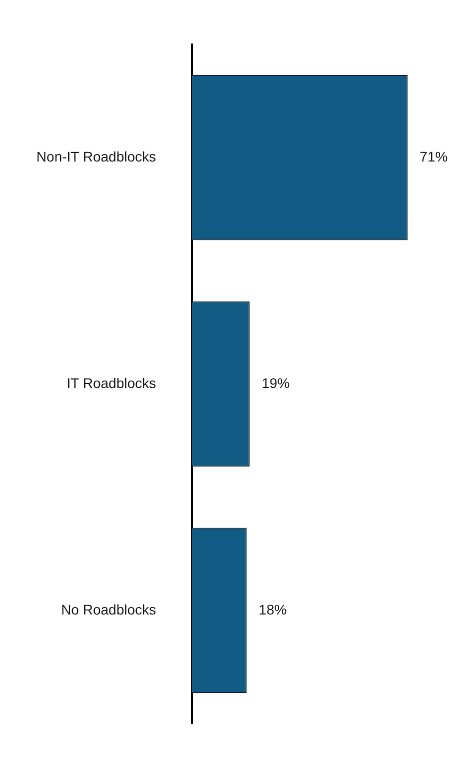  I want to click on data-label: 18%, so click(272, 609).